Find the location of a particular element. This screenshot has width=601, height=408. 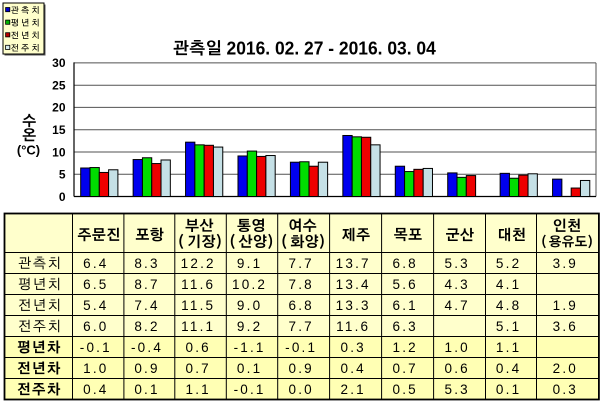

svg-text: 25 is located at coordinates (59, 86).